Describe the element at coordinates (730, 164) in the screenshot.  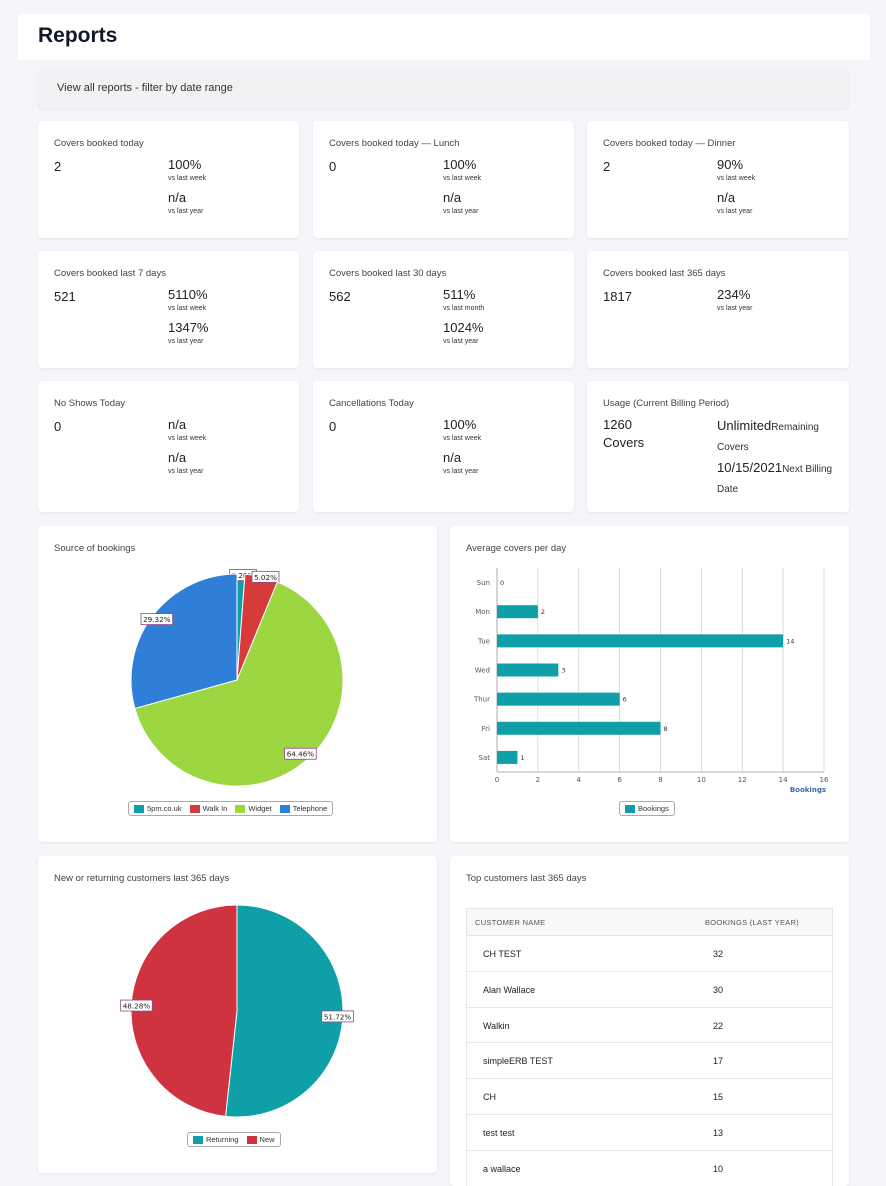
I see `stat-change-week: 90%` at that location.